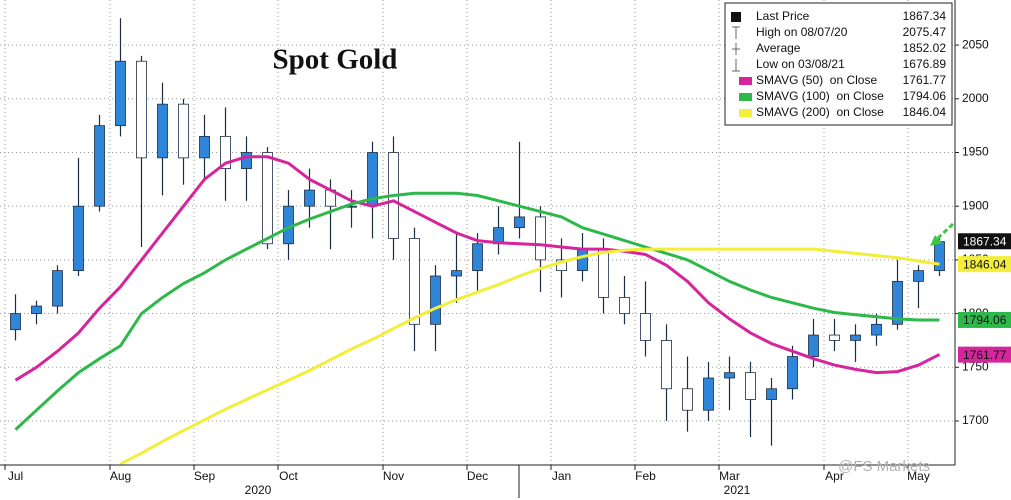 The height and width of the screenshot is (500, 1011). What do you see at coordinates (925, 64) in the screenshot?
I see `legend-value: 1676.89` at bounding box center [925, 64].